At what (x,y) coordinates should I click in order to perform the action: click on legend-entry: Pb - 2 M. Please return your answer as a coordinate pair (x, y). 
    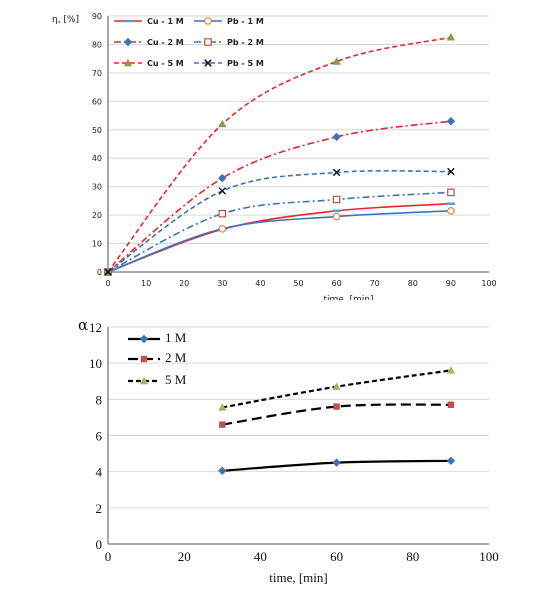
    Looking at the image, I should click on (229, 42).